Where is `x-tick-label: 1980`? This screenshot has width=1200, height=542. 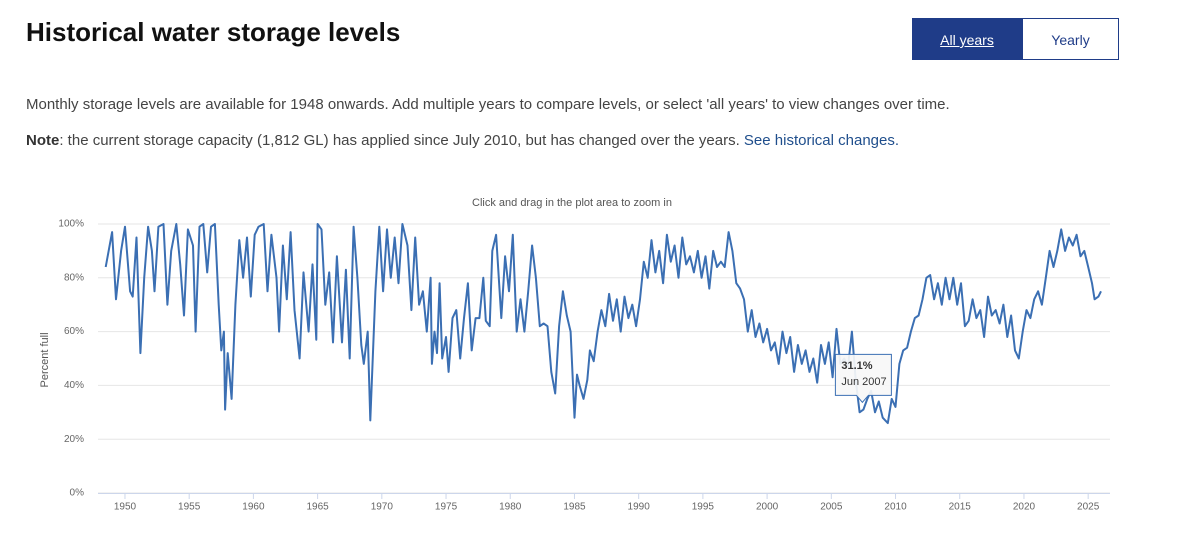 x-tick-label: 1980 is located at coordinates (510, 507).